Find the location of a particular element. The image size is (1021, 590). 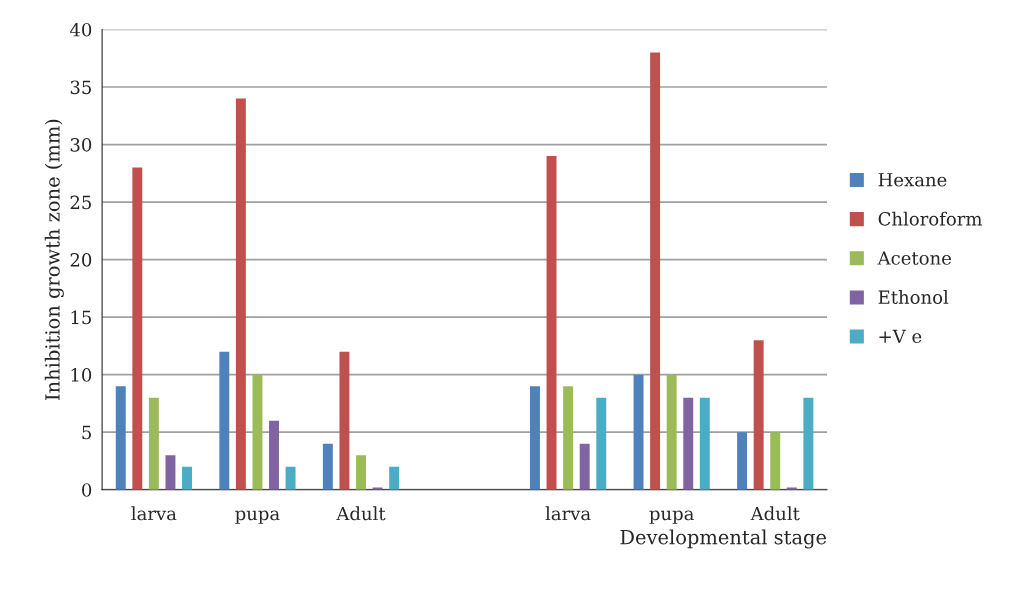

y-tick-label: 35 is located at coordinates (80, 87).